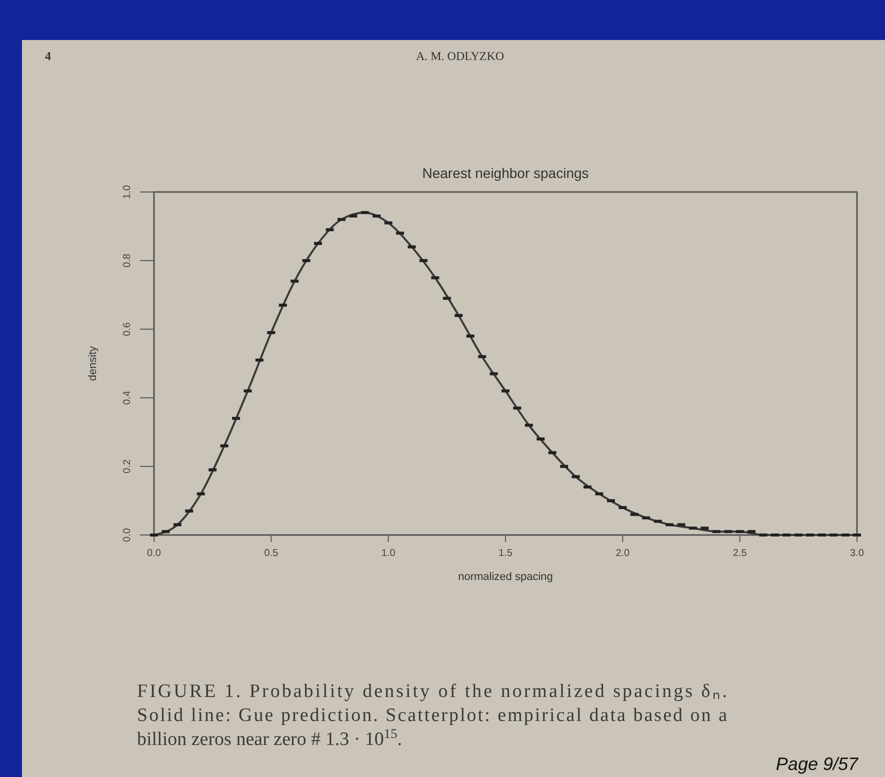 The height and width of the screenshot is (777, 885). Describe the element at coordinates (505, 553) in the screenshot. I see `x-tick-label: 1.5` at that location.